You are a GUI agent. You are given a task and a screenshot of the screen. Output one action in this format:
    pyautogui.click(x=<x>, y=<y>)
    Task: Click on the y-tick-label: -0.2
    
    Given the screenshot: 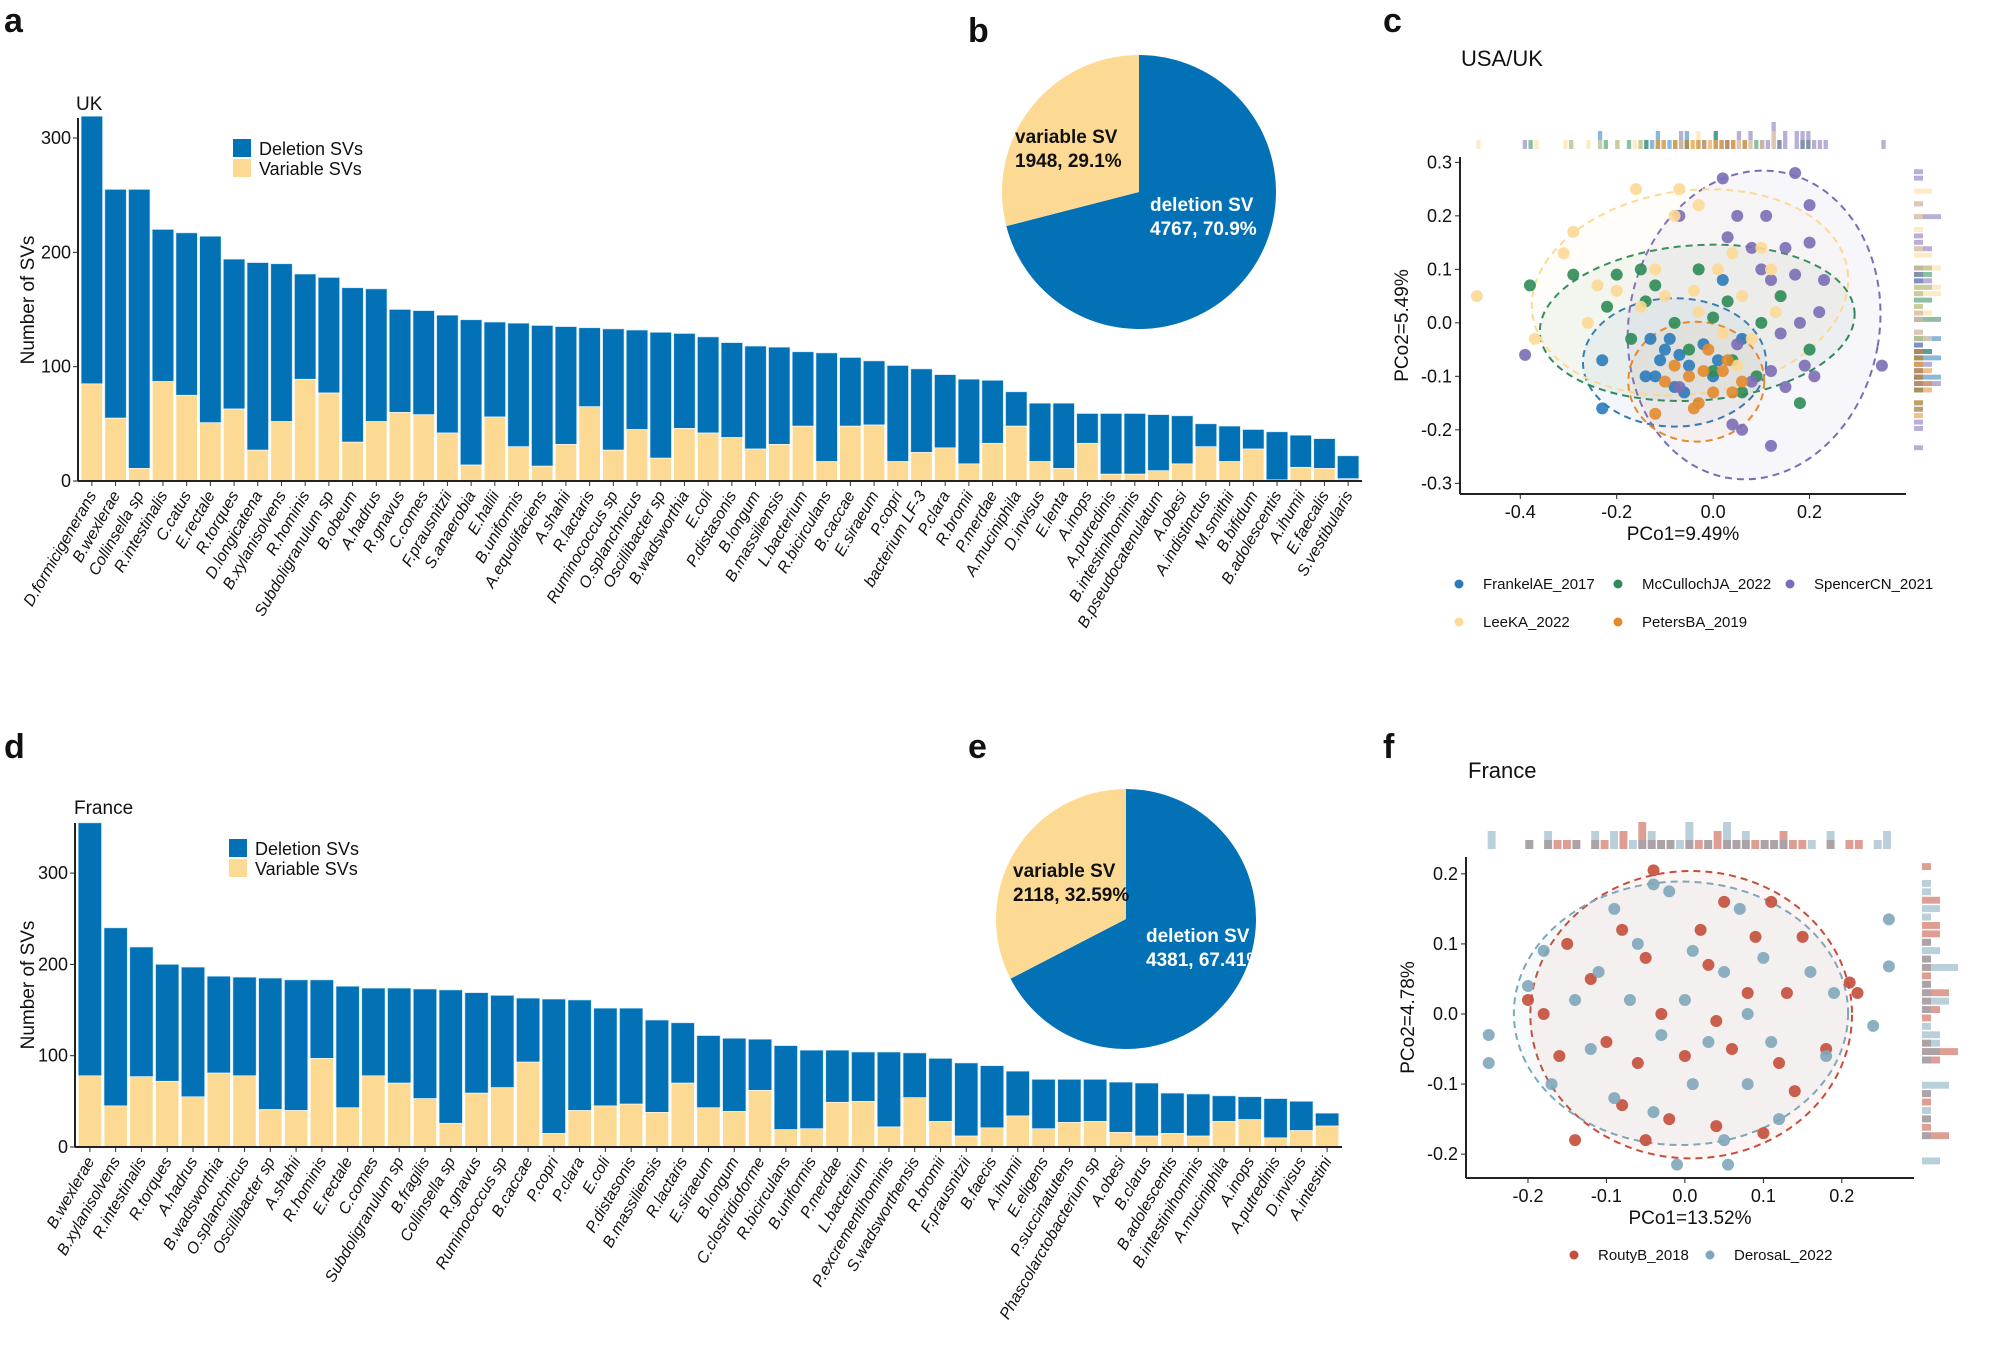 What is the action you would take?
    pyautogui.click(x=1436, y=430)
    